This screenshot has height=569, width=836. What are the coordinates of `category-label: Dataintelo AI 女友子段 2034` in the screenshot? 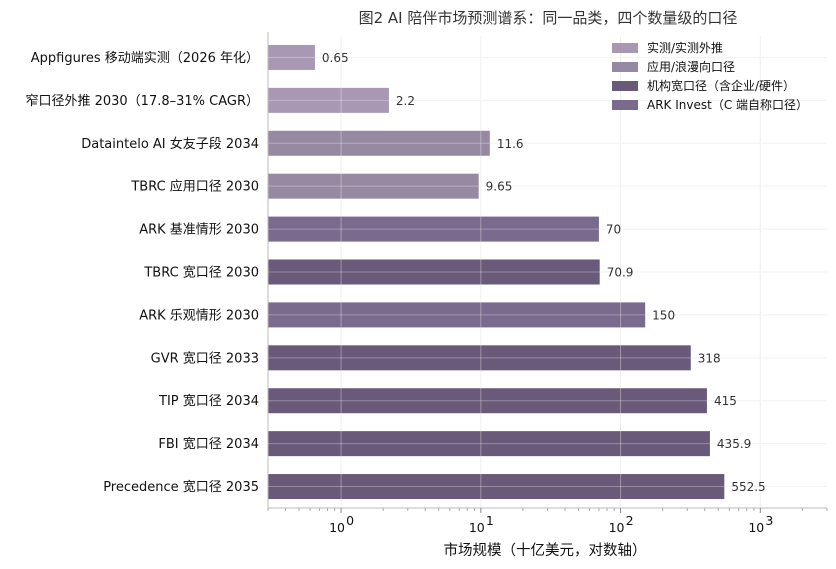 It's located at (170, 144).